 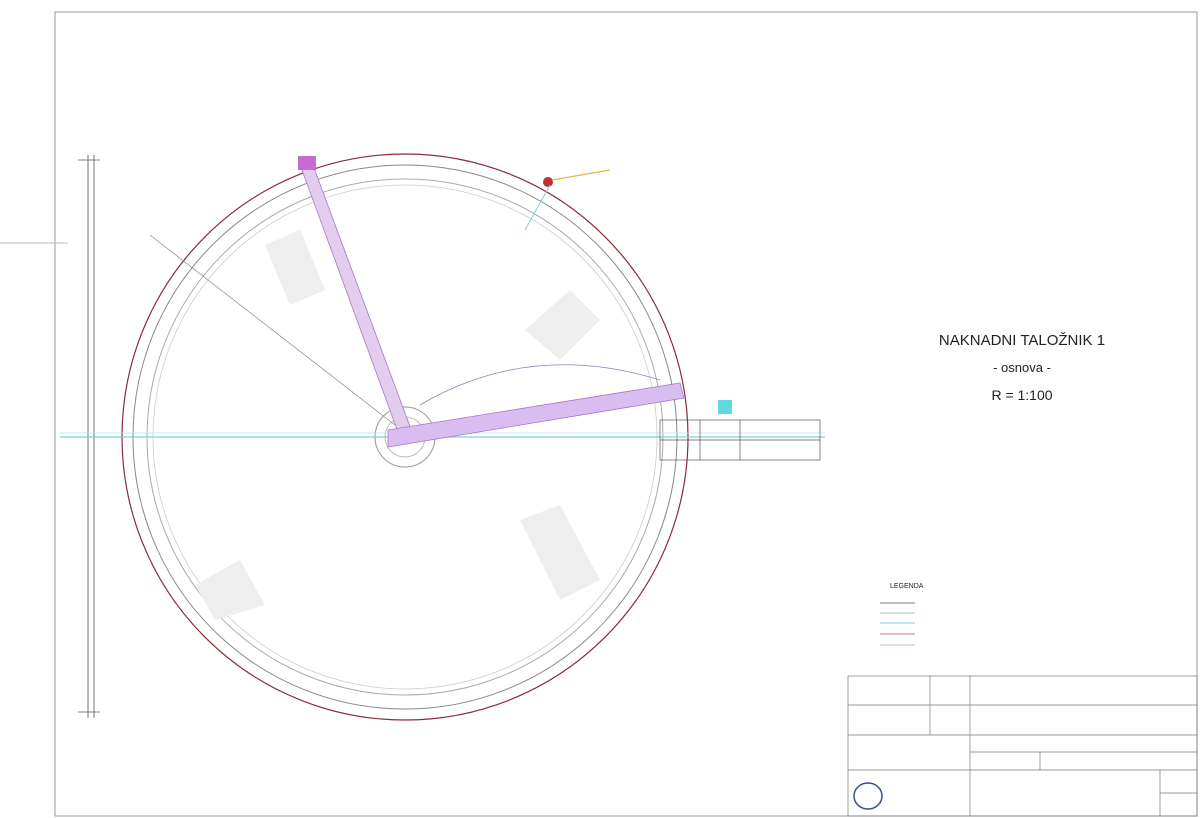 I want to click on pipe, so click(x=581, y=175).